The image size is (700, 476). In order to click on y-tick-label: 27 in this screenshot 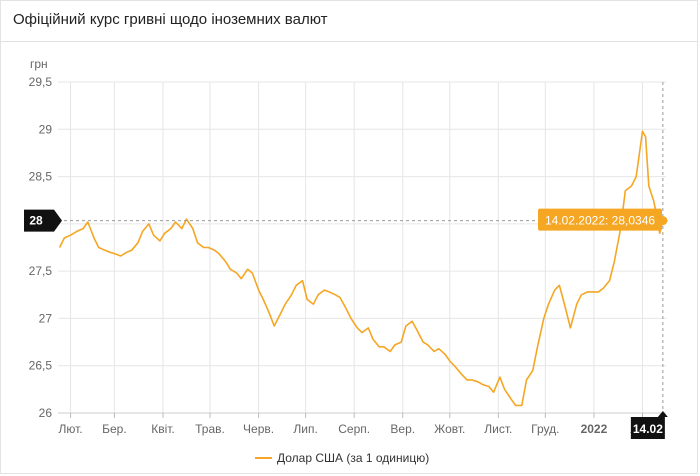, I will do `click(46, 318)`.